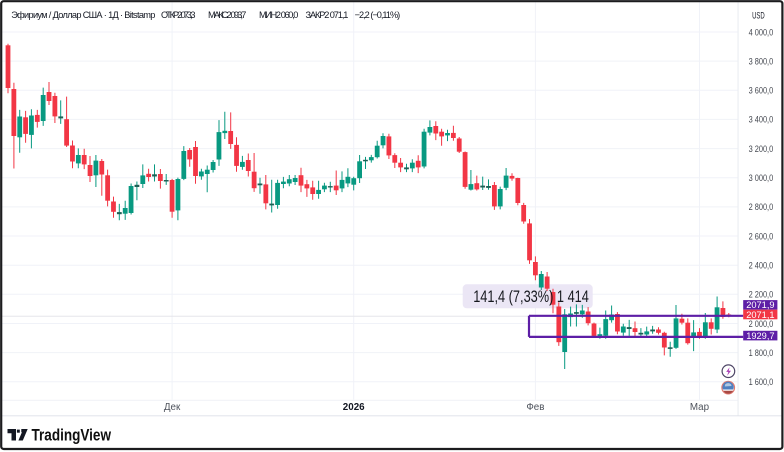  What do you see at coordinates (761, 177) in the screenshot?
I see `svg-text: 3 000,0` at bounding box center [761, 177].